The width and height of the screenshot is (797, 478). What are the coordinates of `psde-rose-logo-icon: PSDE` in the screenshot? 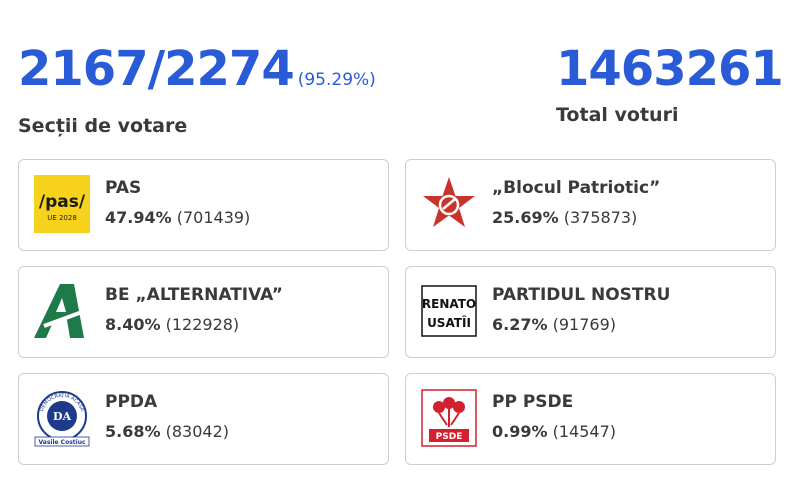 It's located at (449, 418).